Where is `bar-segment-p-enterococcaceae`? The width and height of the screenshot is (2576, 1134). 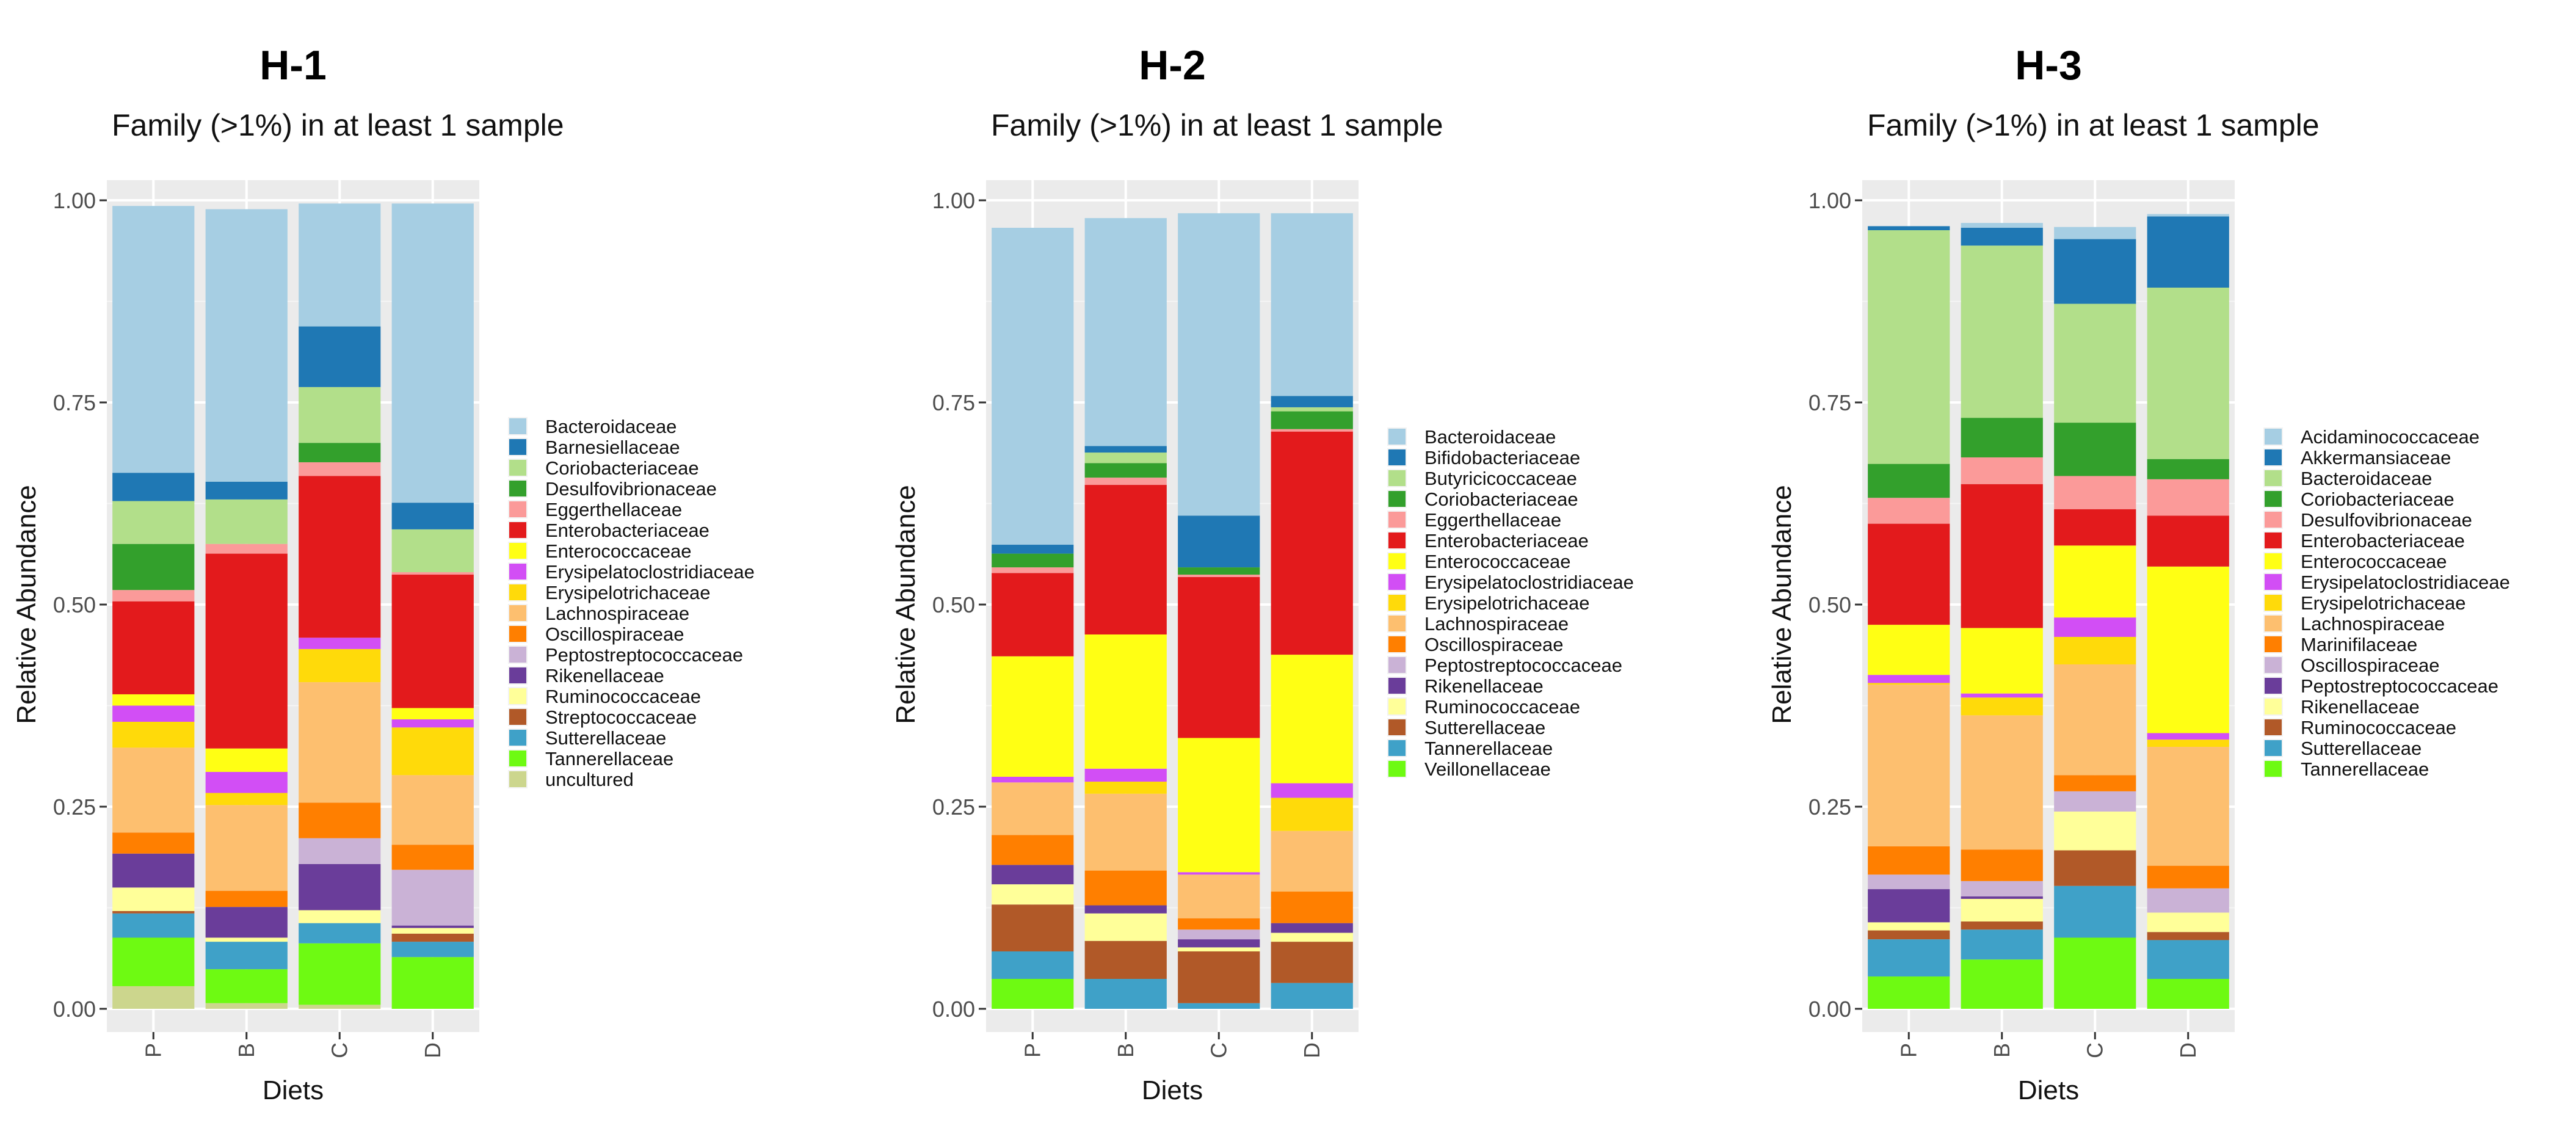 bar-segment-p-enterococcaceae is located at coordinates (1033, 717).